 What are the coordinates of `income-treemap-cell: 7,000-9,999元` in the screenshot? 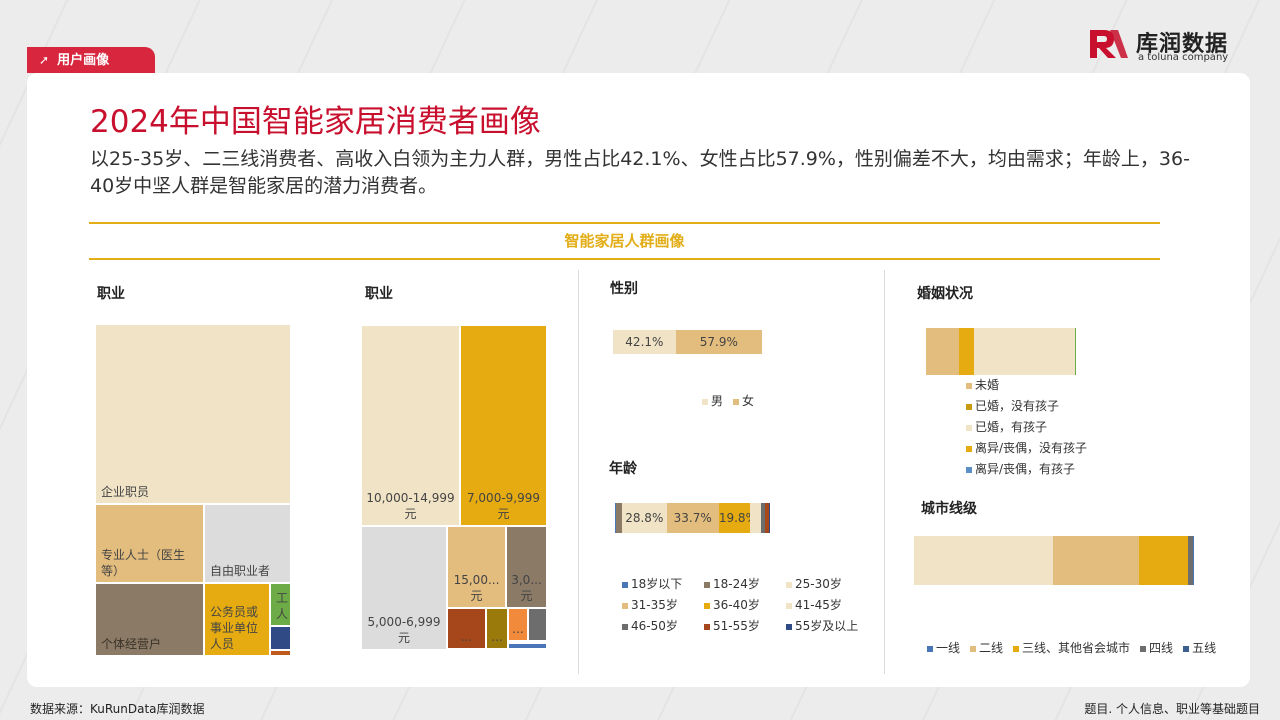 It's located at (503, 425).